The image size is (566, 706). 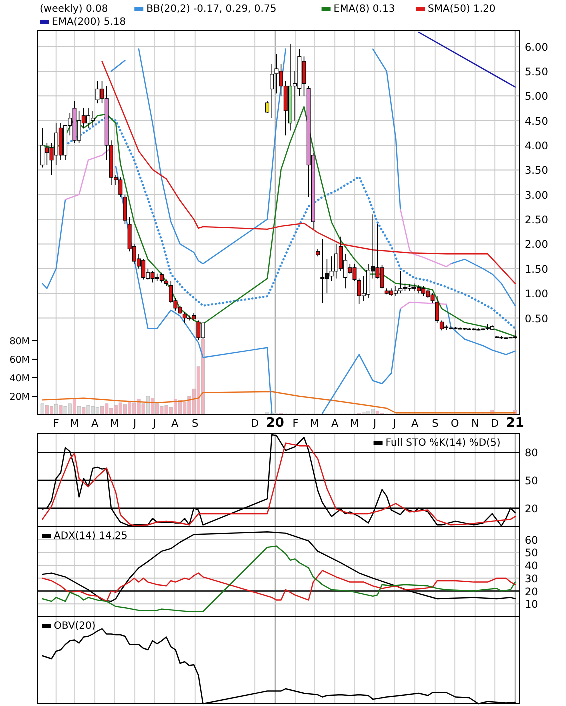 What do you see at coordinates (20, 397) in the screenshot?
I see `y2-tick-label: 20M` at bounding box center [20, 397].